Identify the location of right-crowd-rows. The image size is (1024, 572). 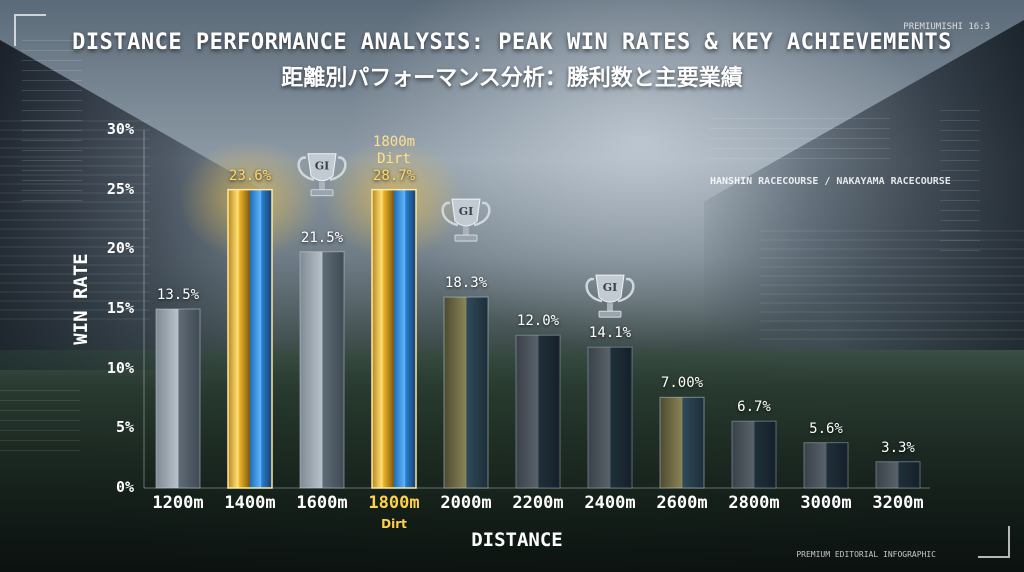
(892, 285).